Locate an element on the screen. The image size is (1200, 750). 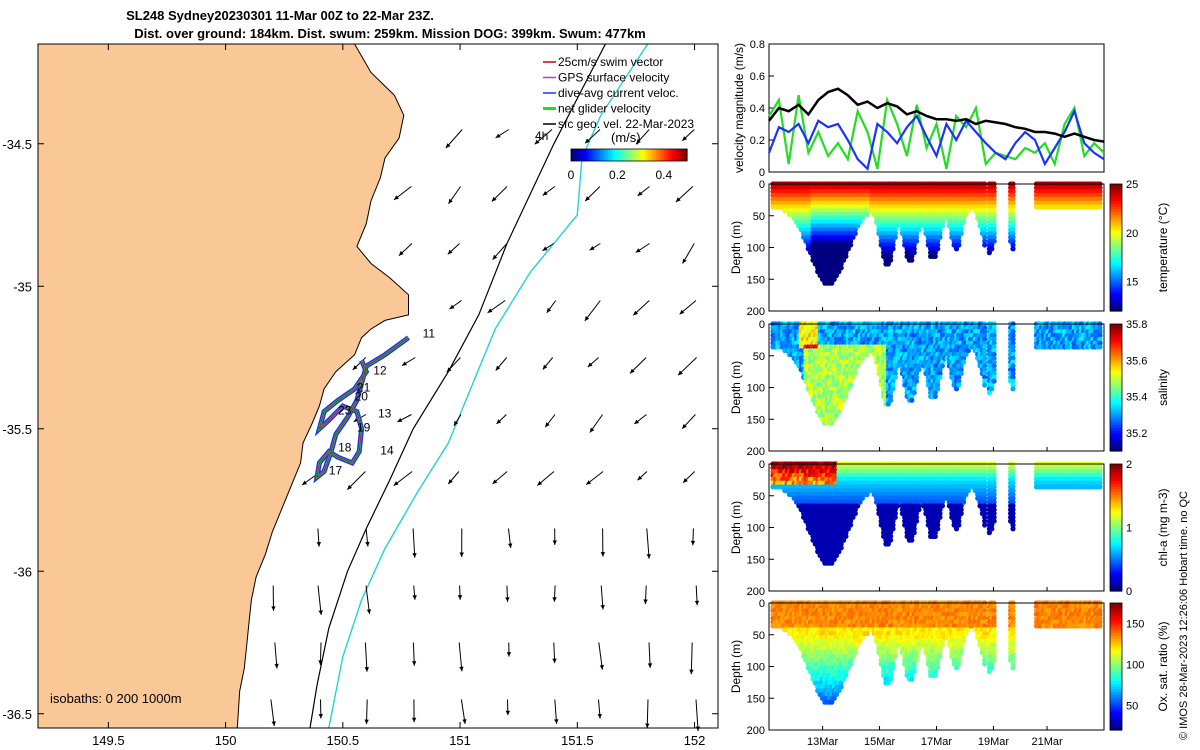
colorbar-tick: 35.8 is located at coordinates (1136, 325).